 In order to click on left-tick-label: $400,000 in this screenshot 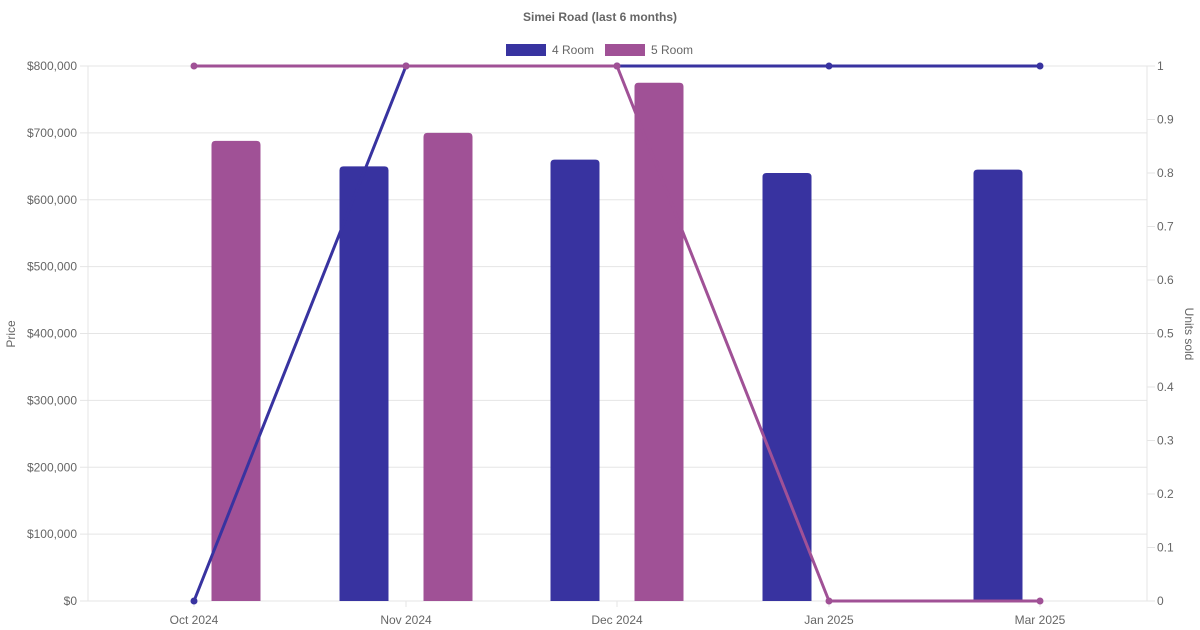, I will do `click(52, 334)`.